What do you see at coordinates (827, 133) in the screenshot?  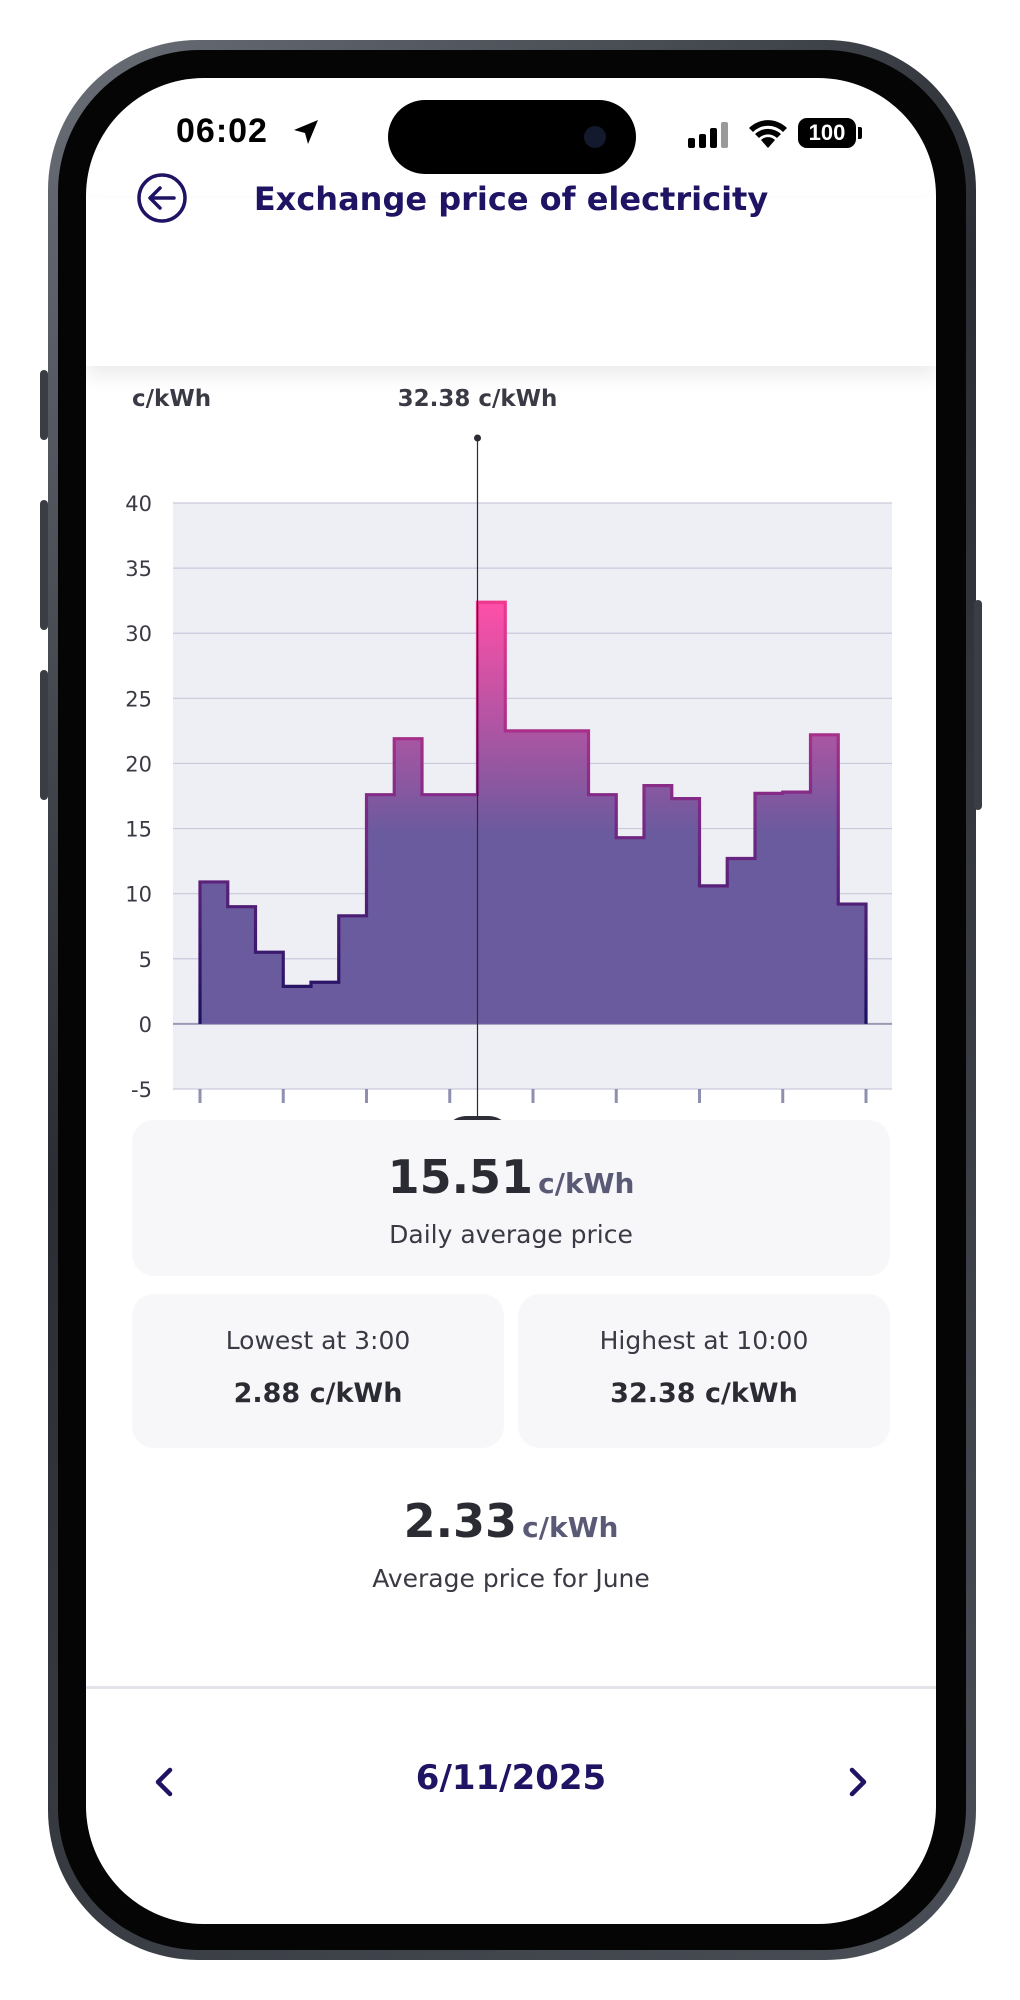 I see `battery-icon: 100` at bounding box center [827, 133].